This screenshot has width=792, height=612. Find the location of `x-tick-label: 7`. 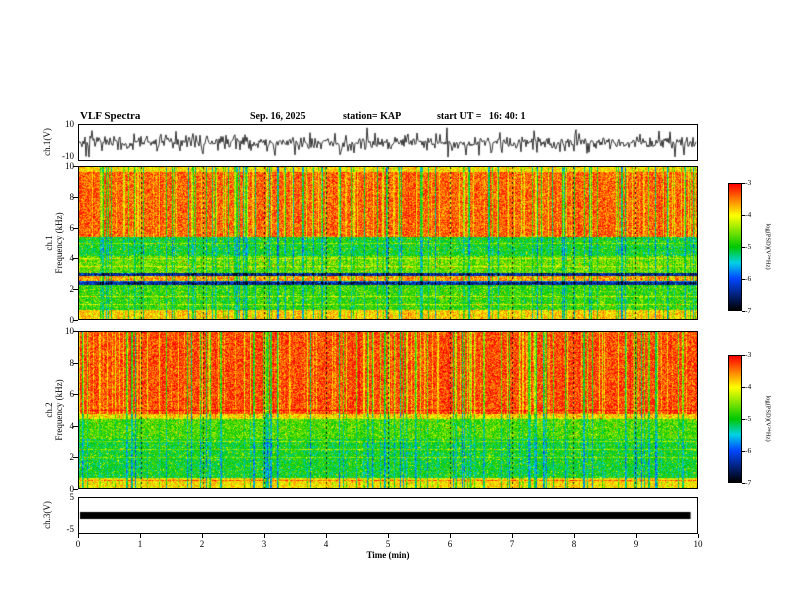

x-tick-label: 7 is located at coordinates (512, 544).